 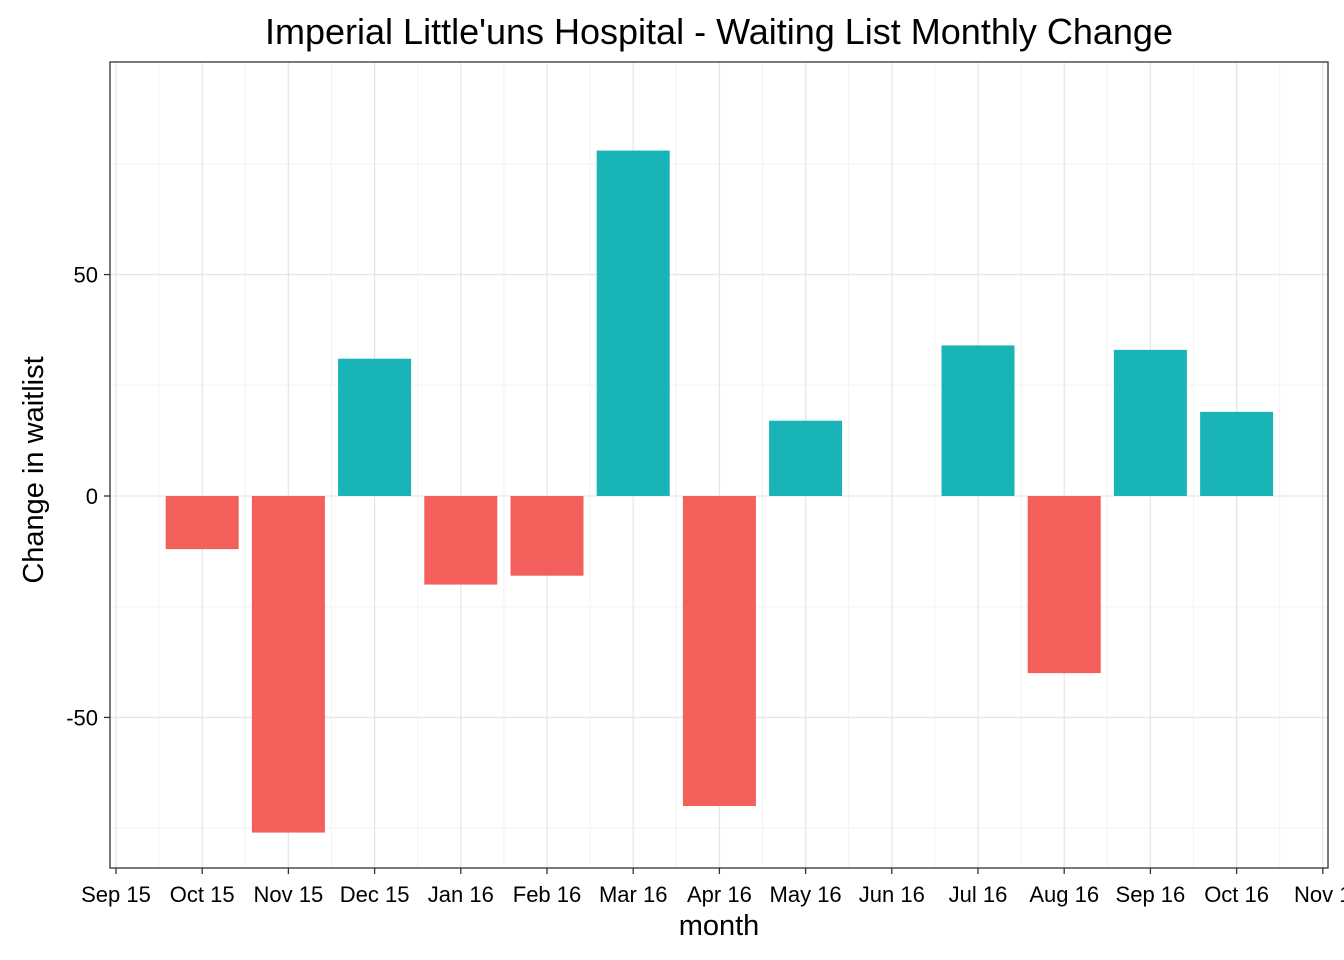 What do you see at coordinates (1319, 894) in the screenshot?
I see `x-tick-label: Nov 1` at bounding box center [1319, 894].